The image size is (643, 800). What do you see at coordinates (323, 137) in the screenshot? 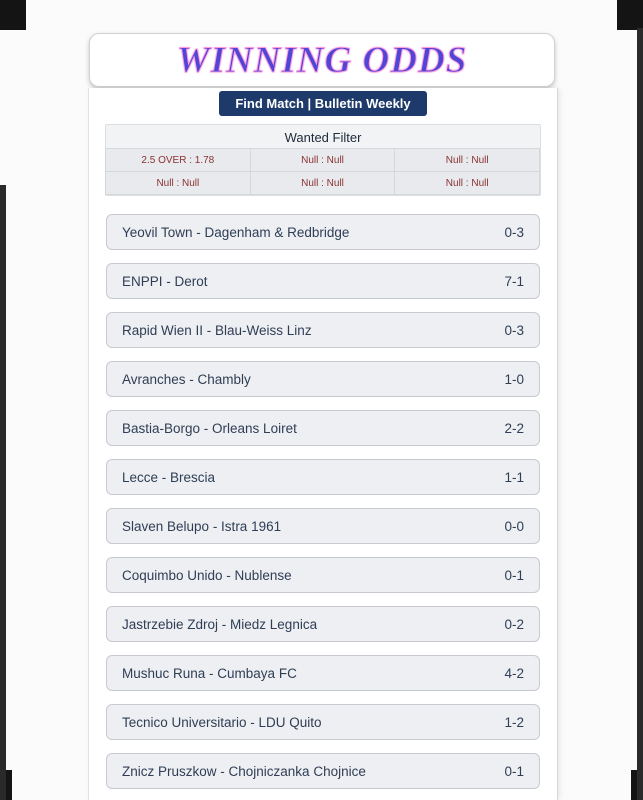
I see `wanted-filter-title: Wanted Filter` at bounding box center [323, 137].